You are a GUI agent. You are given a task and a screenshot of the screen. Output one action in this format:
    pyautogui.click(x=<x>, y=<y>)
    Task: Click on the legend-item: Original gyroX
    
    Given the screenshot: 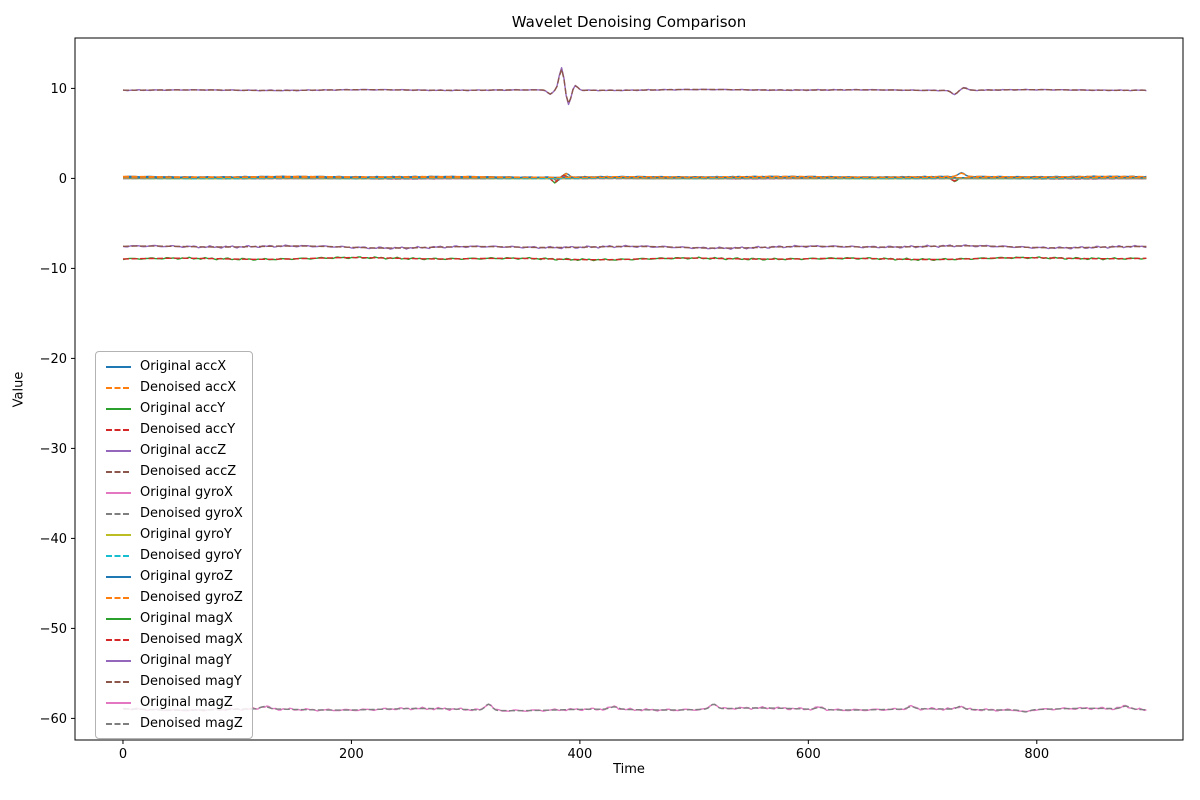 What is the action you would take?
    pyautogui.click(x=174, y=492)
    